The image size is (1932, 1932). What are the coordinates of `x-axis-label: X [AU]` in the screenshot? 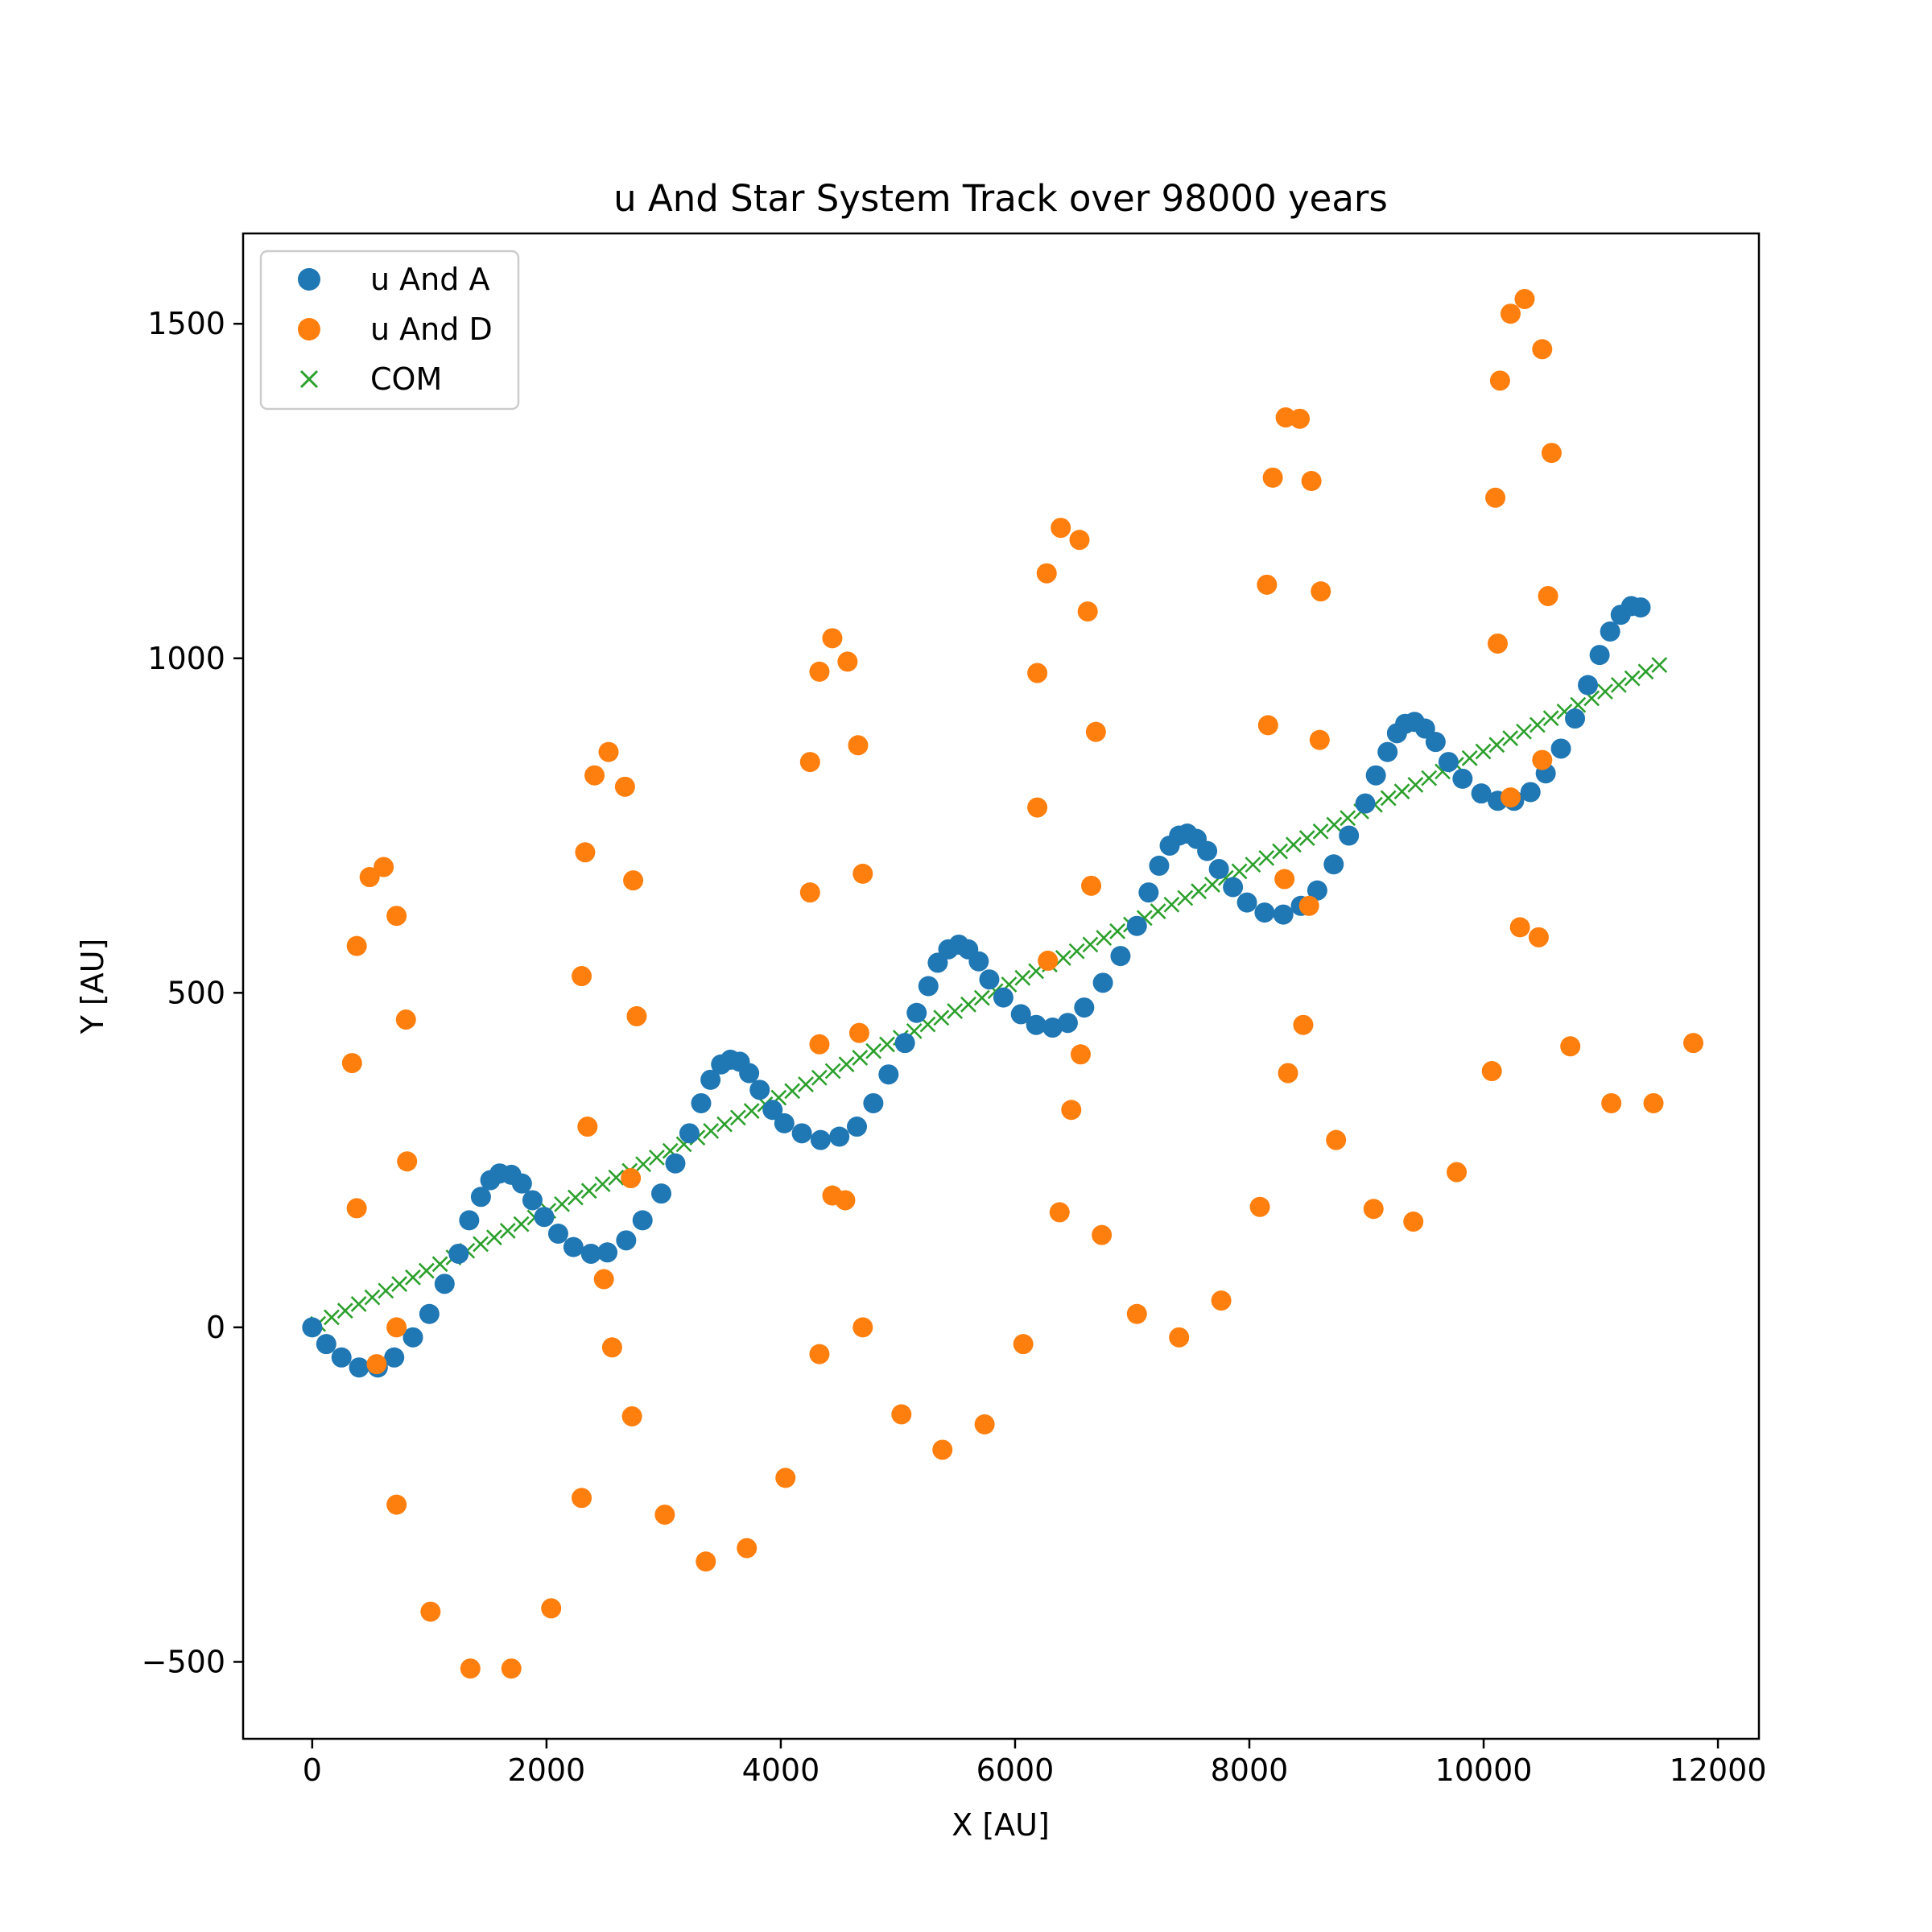 It's located at (1001, 1825).